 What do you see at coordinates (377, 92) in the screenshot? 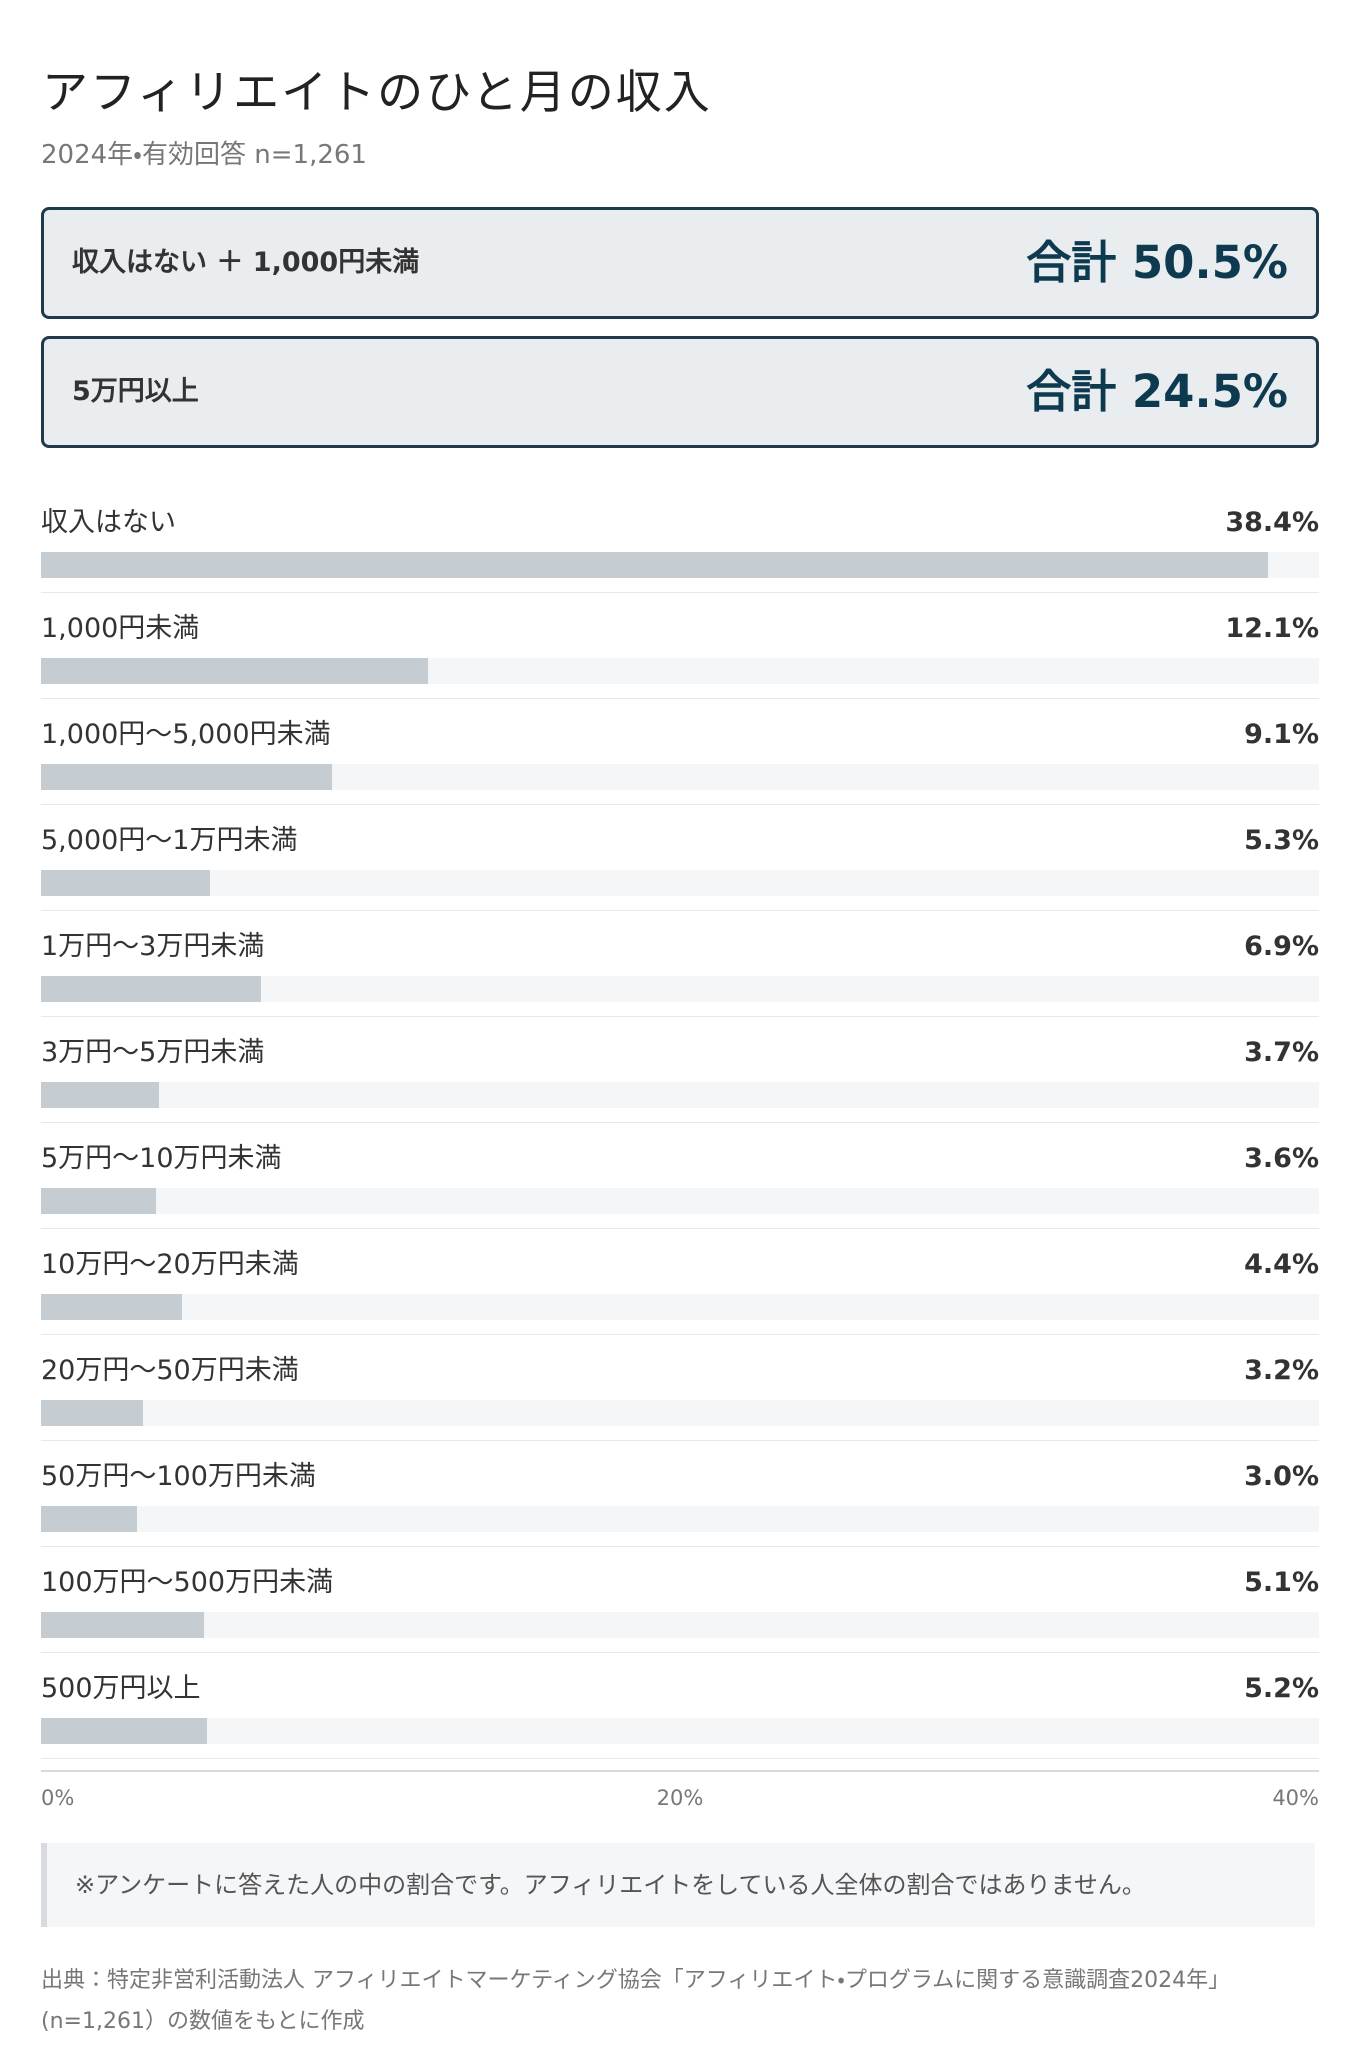
I see `chart-title: アフィリエイトのひと月の収入` at bounding box center [377, 92].